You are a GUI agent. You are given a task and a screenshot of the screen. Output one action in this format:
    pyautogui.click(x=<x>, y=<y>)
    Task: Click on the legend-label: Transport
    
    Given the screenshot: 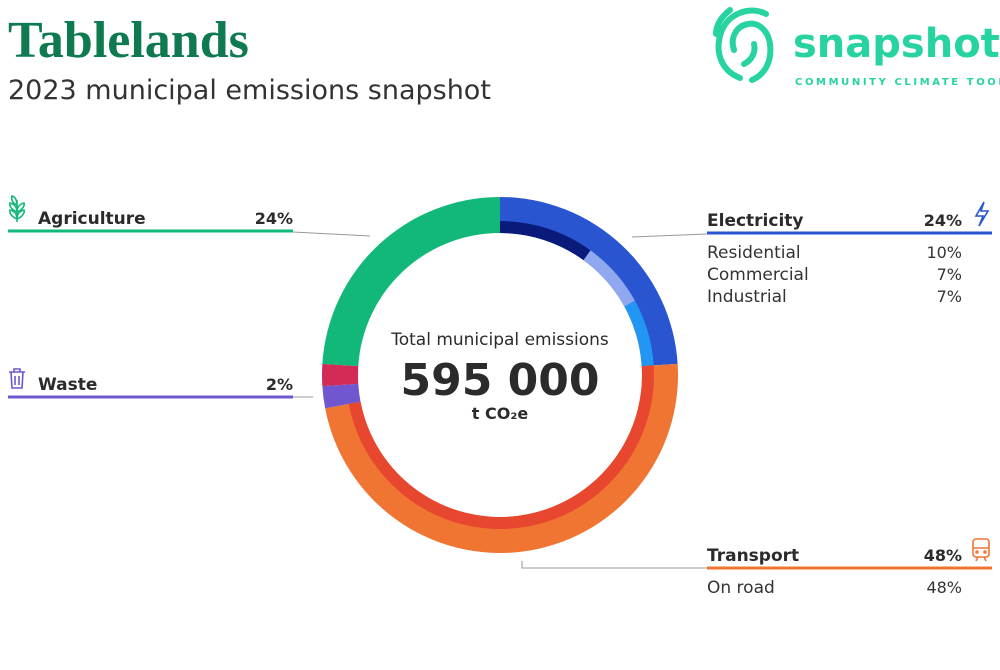 What is the action you would take?
    pyautogui.click(x=753, y=556)
    